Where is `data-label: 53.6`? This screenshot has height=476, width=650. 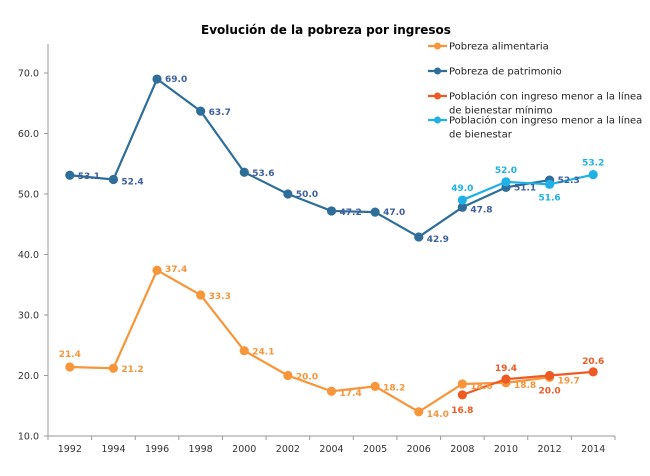 data-label: 53.6 is located at coordinates (263, 174).